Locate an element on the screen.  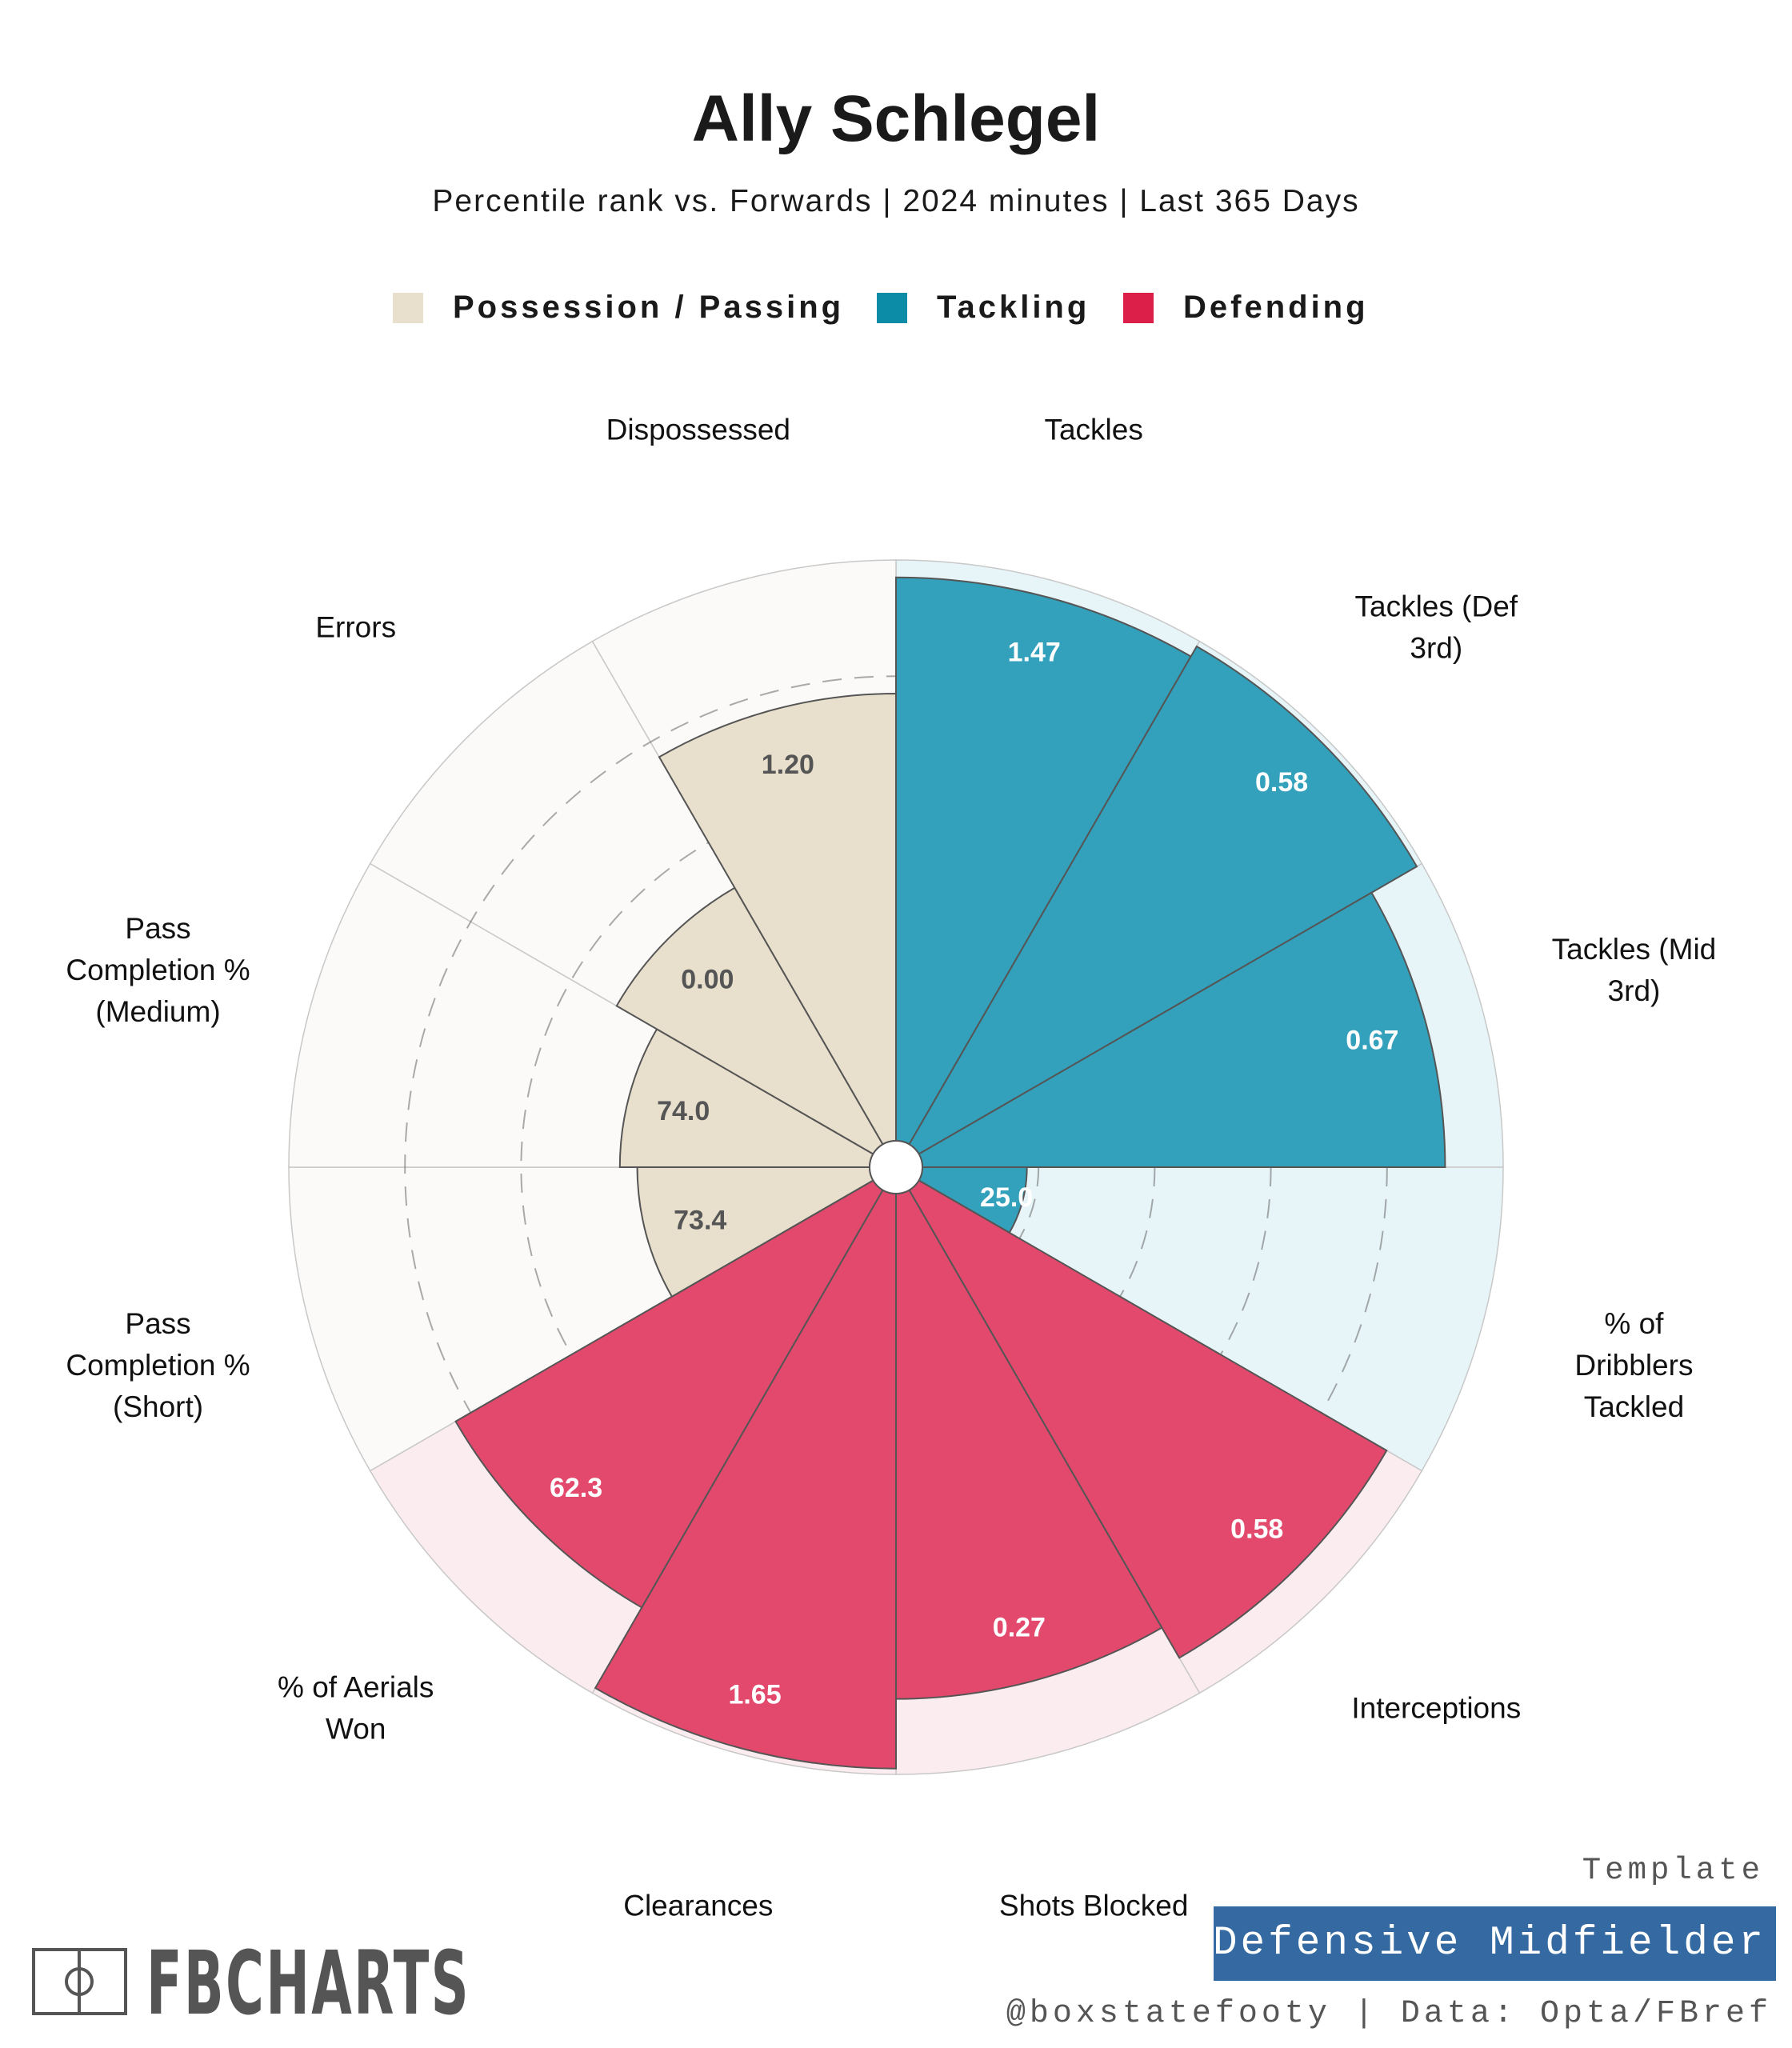
legend-label-tackling: Tackling is located at coordinates (1013, 307).